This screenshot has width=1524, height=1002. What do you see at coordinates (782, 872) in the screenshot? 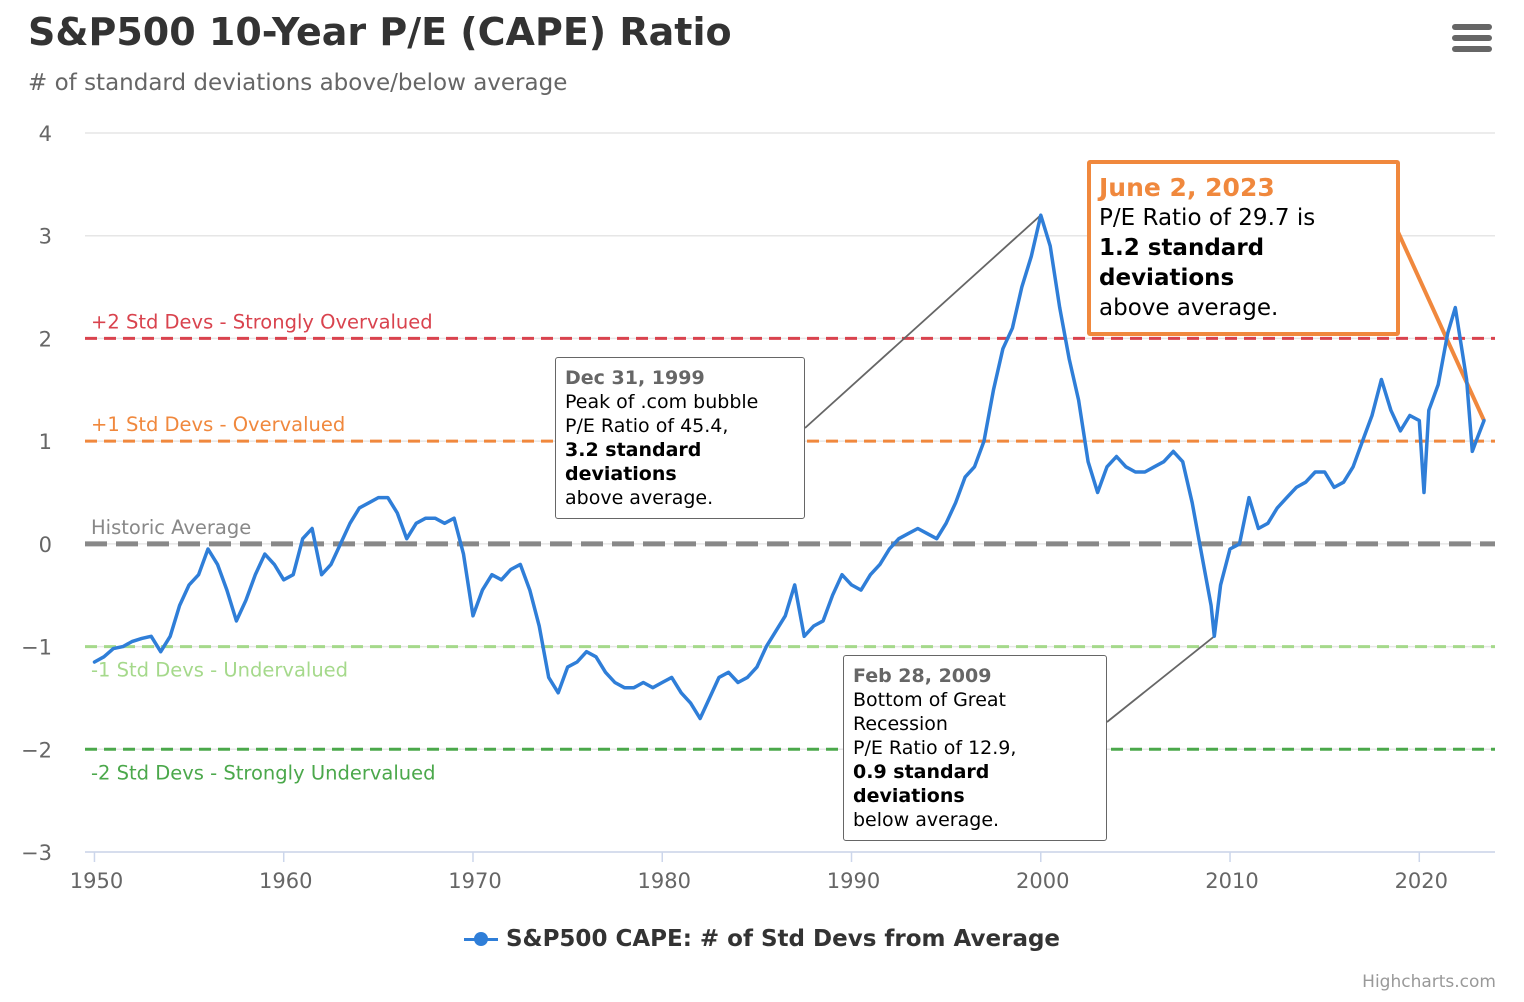
I see `x-axis: 1950 1960 1970 1980 1990 2000 2010 2020` at bounding box center [782, 872].